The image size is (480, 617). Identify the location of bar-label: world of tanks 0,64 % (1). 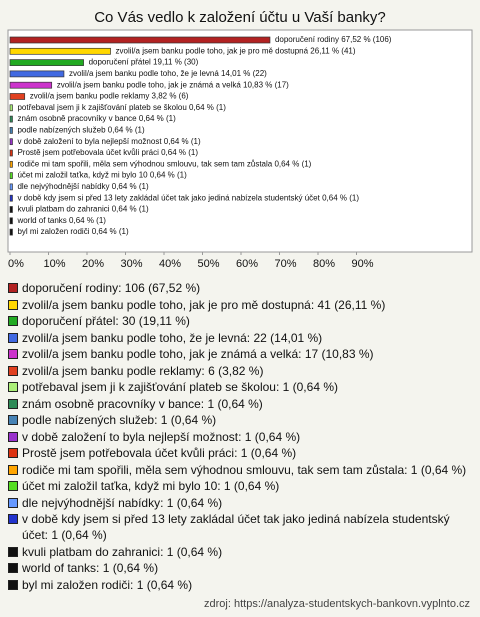
(61, 220).